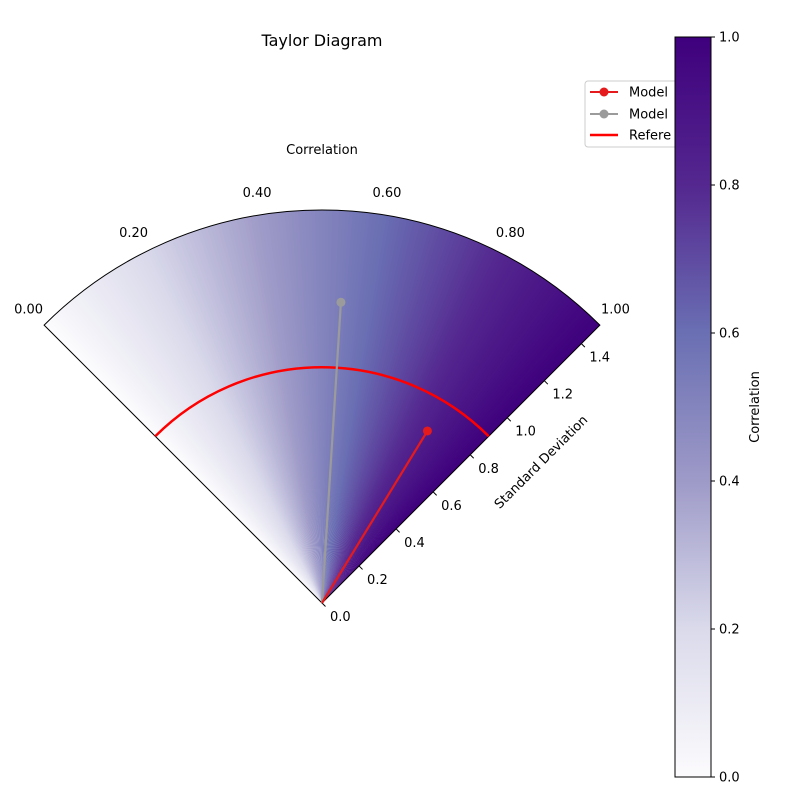  Describe the element at coordinates (377, 580) in the screenshot. I see `std-tick-1: 0.2` at that location.